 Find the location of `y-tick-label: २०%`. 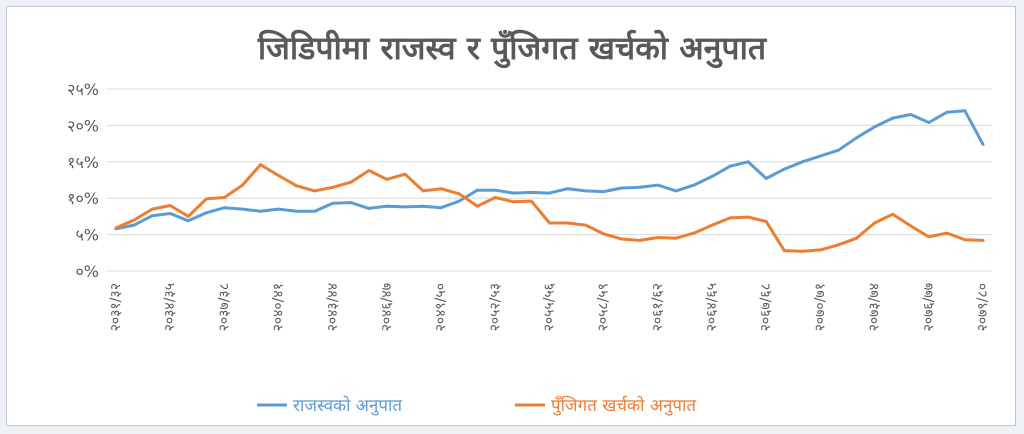

y-tick-label: २०% is located at coordinates (83, 125).